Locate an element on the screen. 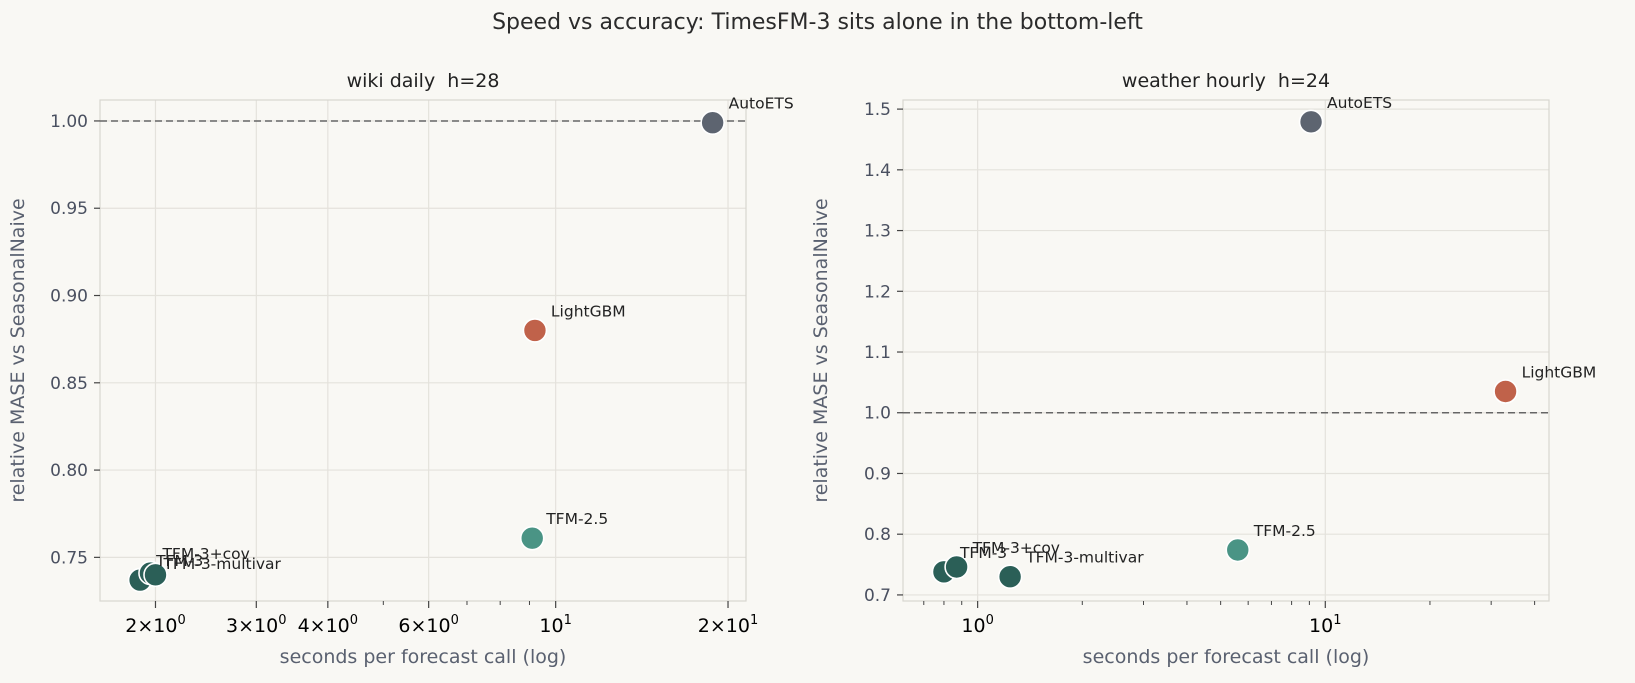  panel-title: weather hourly h=24 is located at coordinates (1226, 81).